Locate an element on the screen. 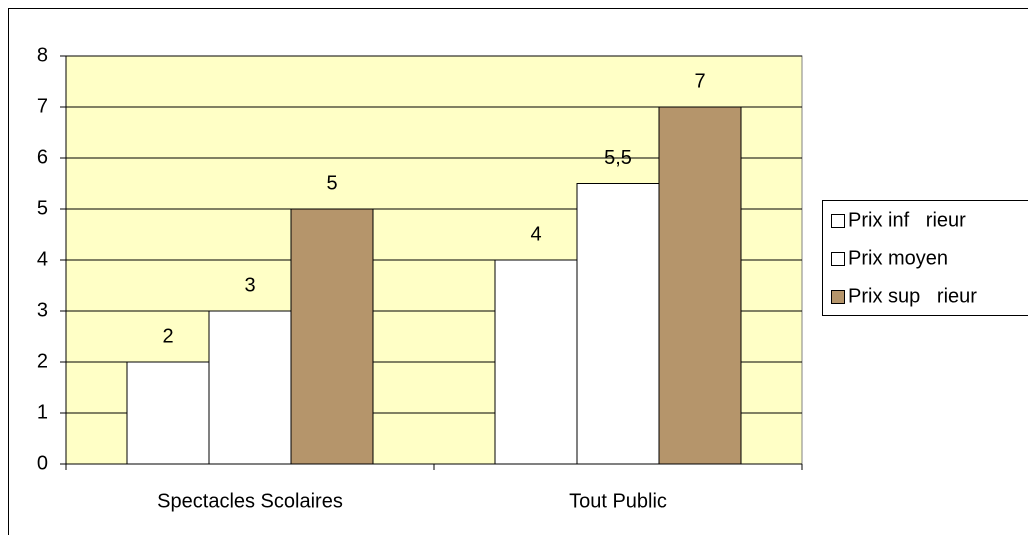 This screenshot has width=1028, height=535. y-tick-label: 1 is located at coordinates (42, 412).